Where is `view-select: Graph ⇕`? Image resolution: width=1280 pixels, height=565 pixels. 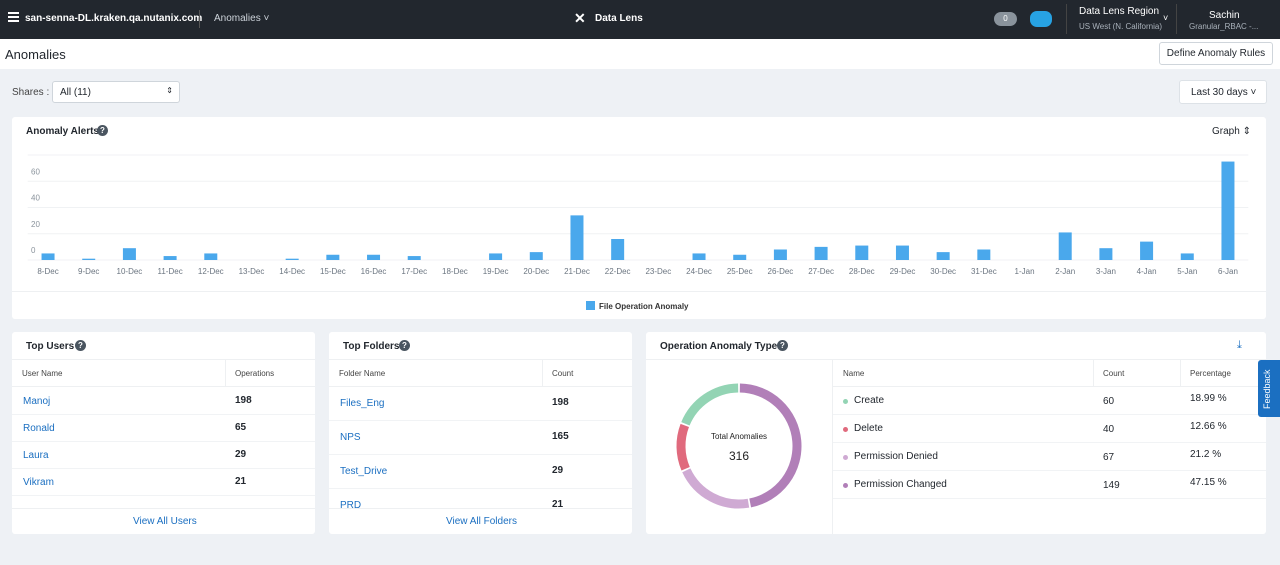 view-select: Graph ⇕ is located at coordinates (1231, 131).